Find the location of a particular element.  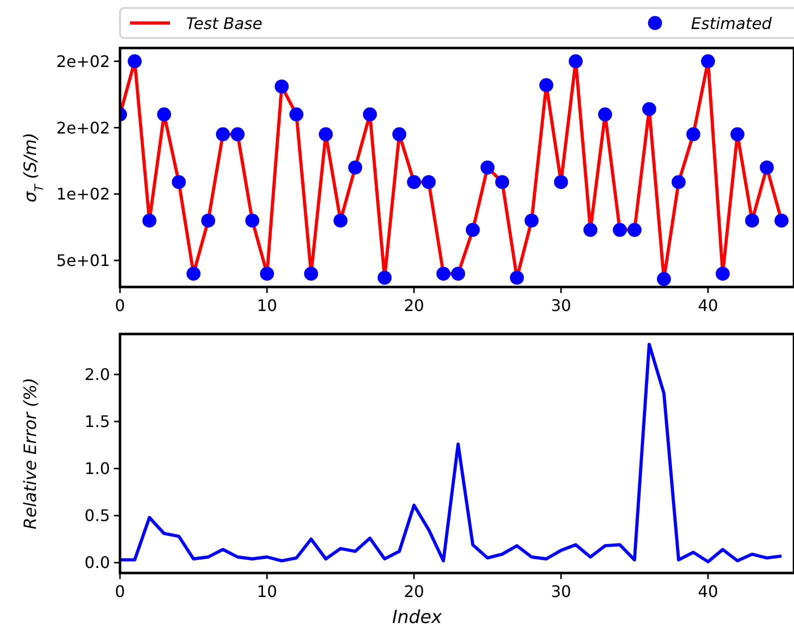

x-axis-title: Index is located at coordinates (417, 617).